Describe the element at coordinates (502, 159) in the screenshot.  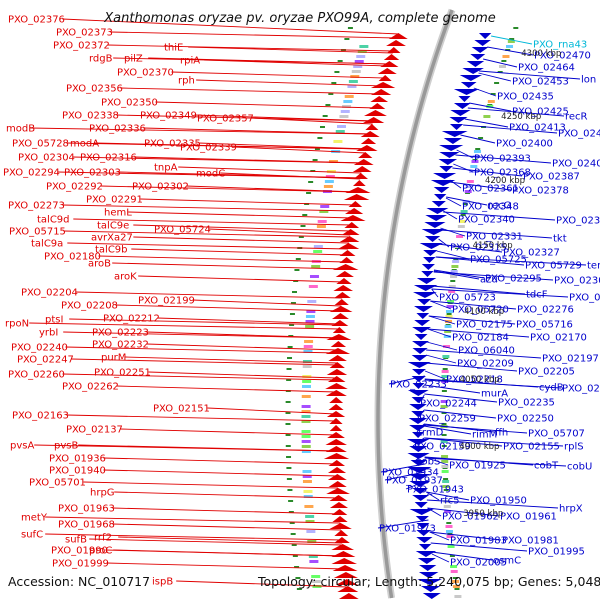
I see `right-gene-label: PXO_02393` at that location.